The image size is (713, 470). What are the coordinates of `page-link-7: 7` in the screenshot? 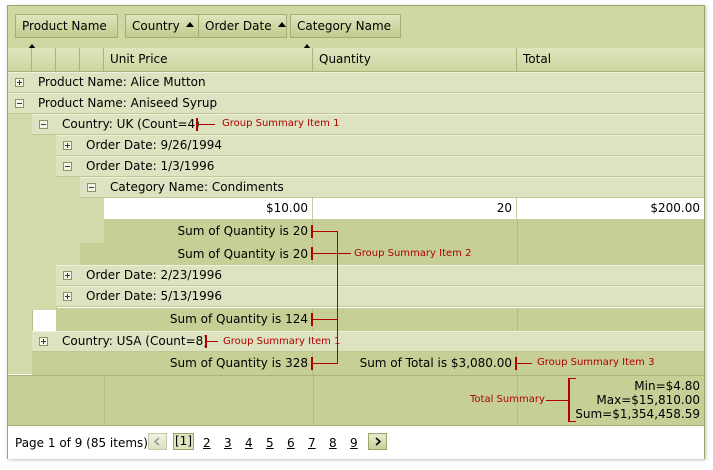 It's located at (312, 443).